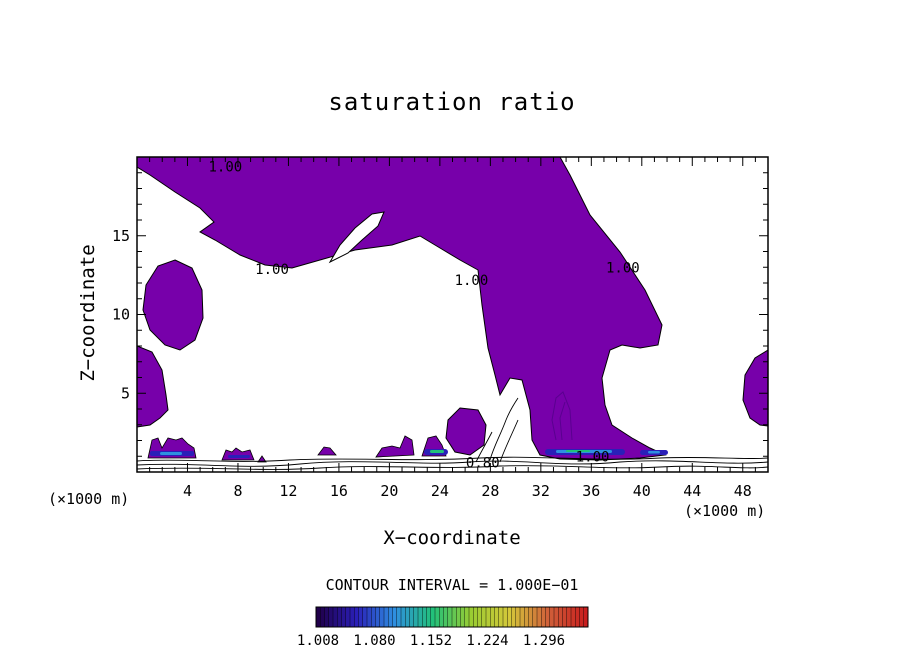 The image size is (904, 654). I want to click on x-tick-label: 24, so click(440, 491).